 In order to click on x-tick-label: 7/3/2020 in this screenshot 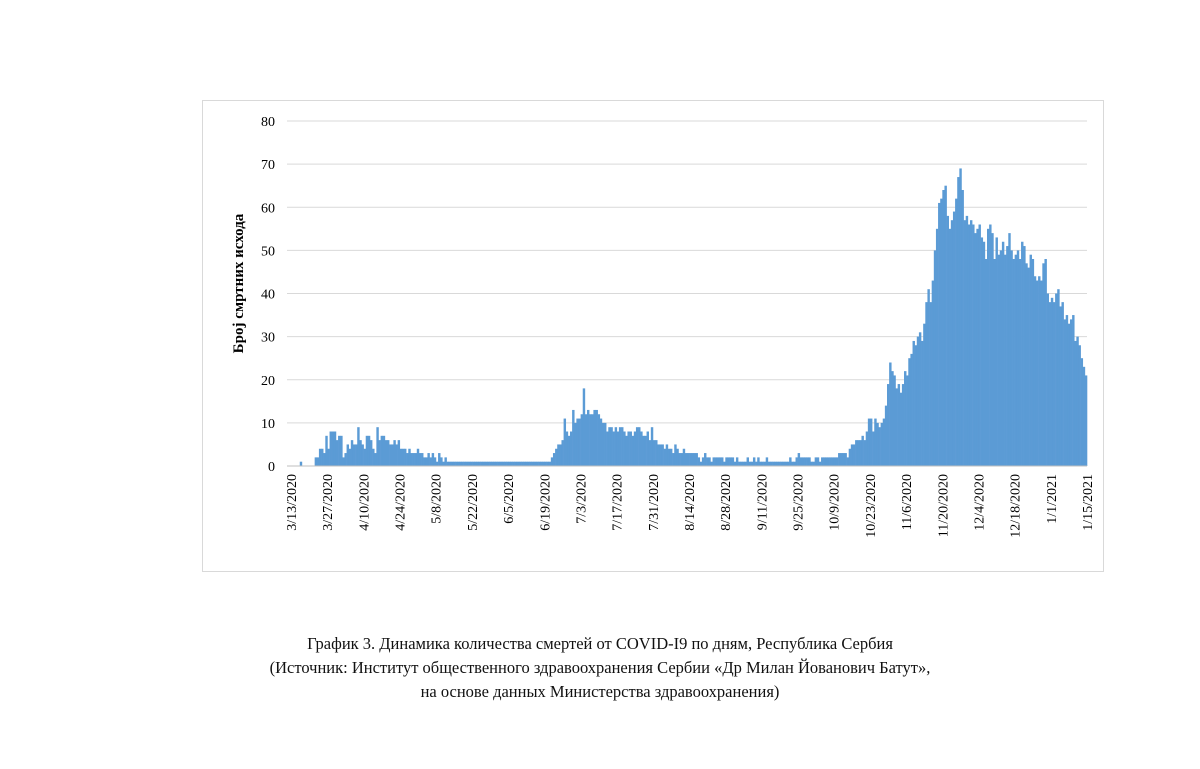, I will do `click(582, 499)`.